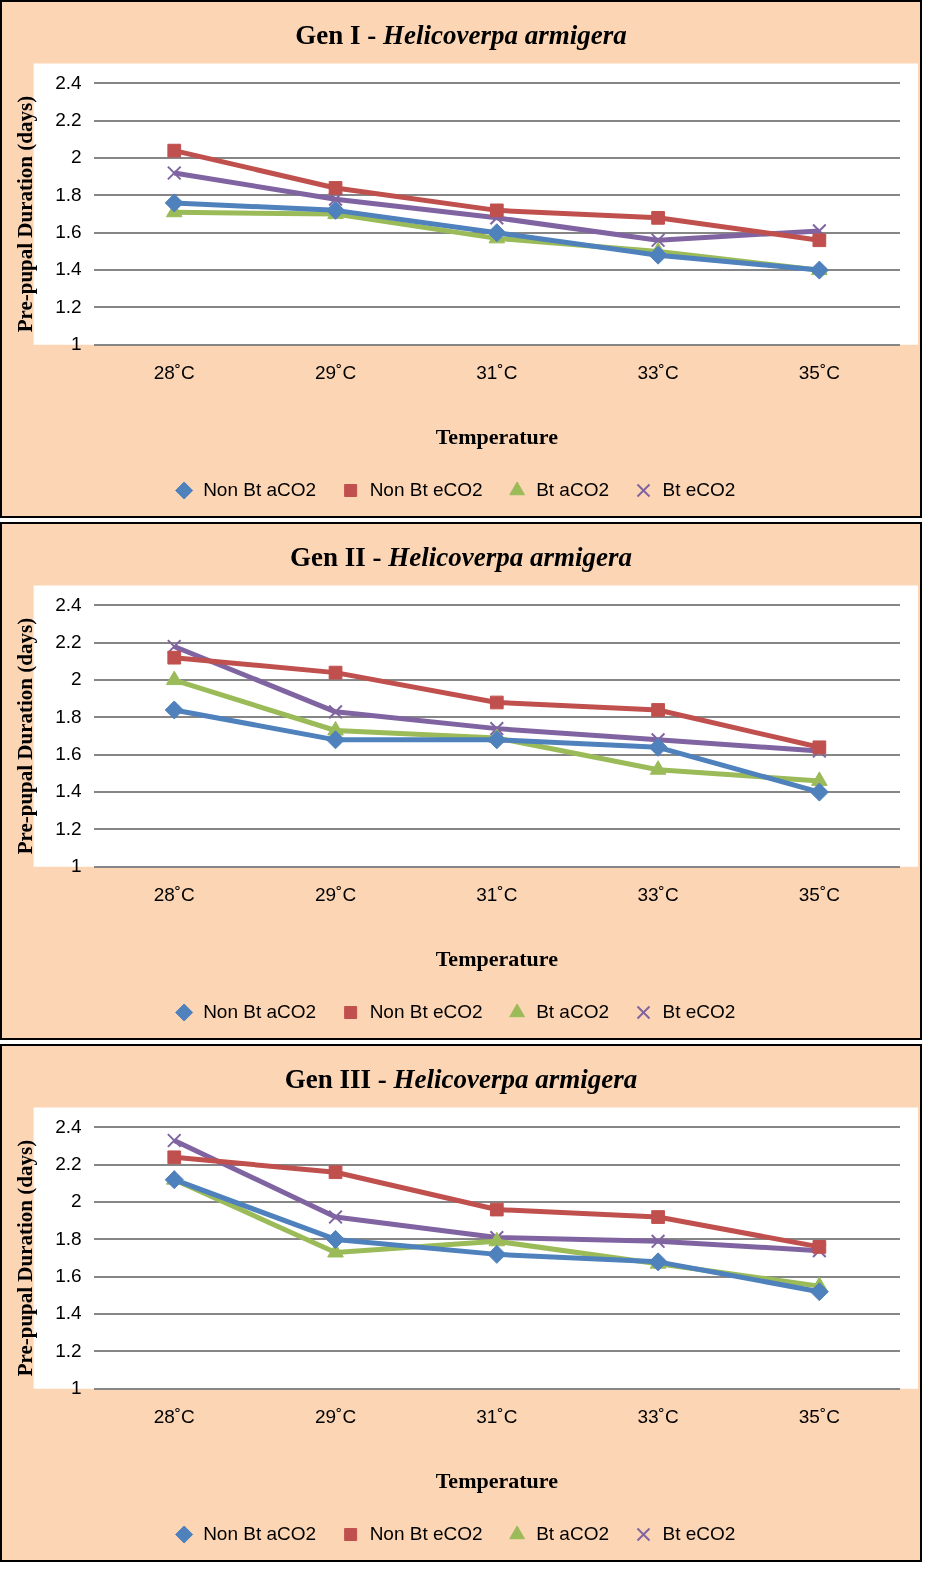 The width and height of the screenshot is (925, 1576). Describe the element at coordinates (461, 1079) in the screenshot. I see `chart-title: Gen III - Helicoverpa armigera` at that location.